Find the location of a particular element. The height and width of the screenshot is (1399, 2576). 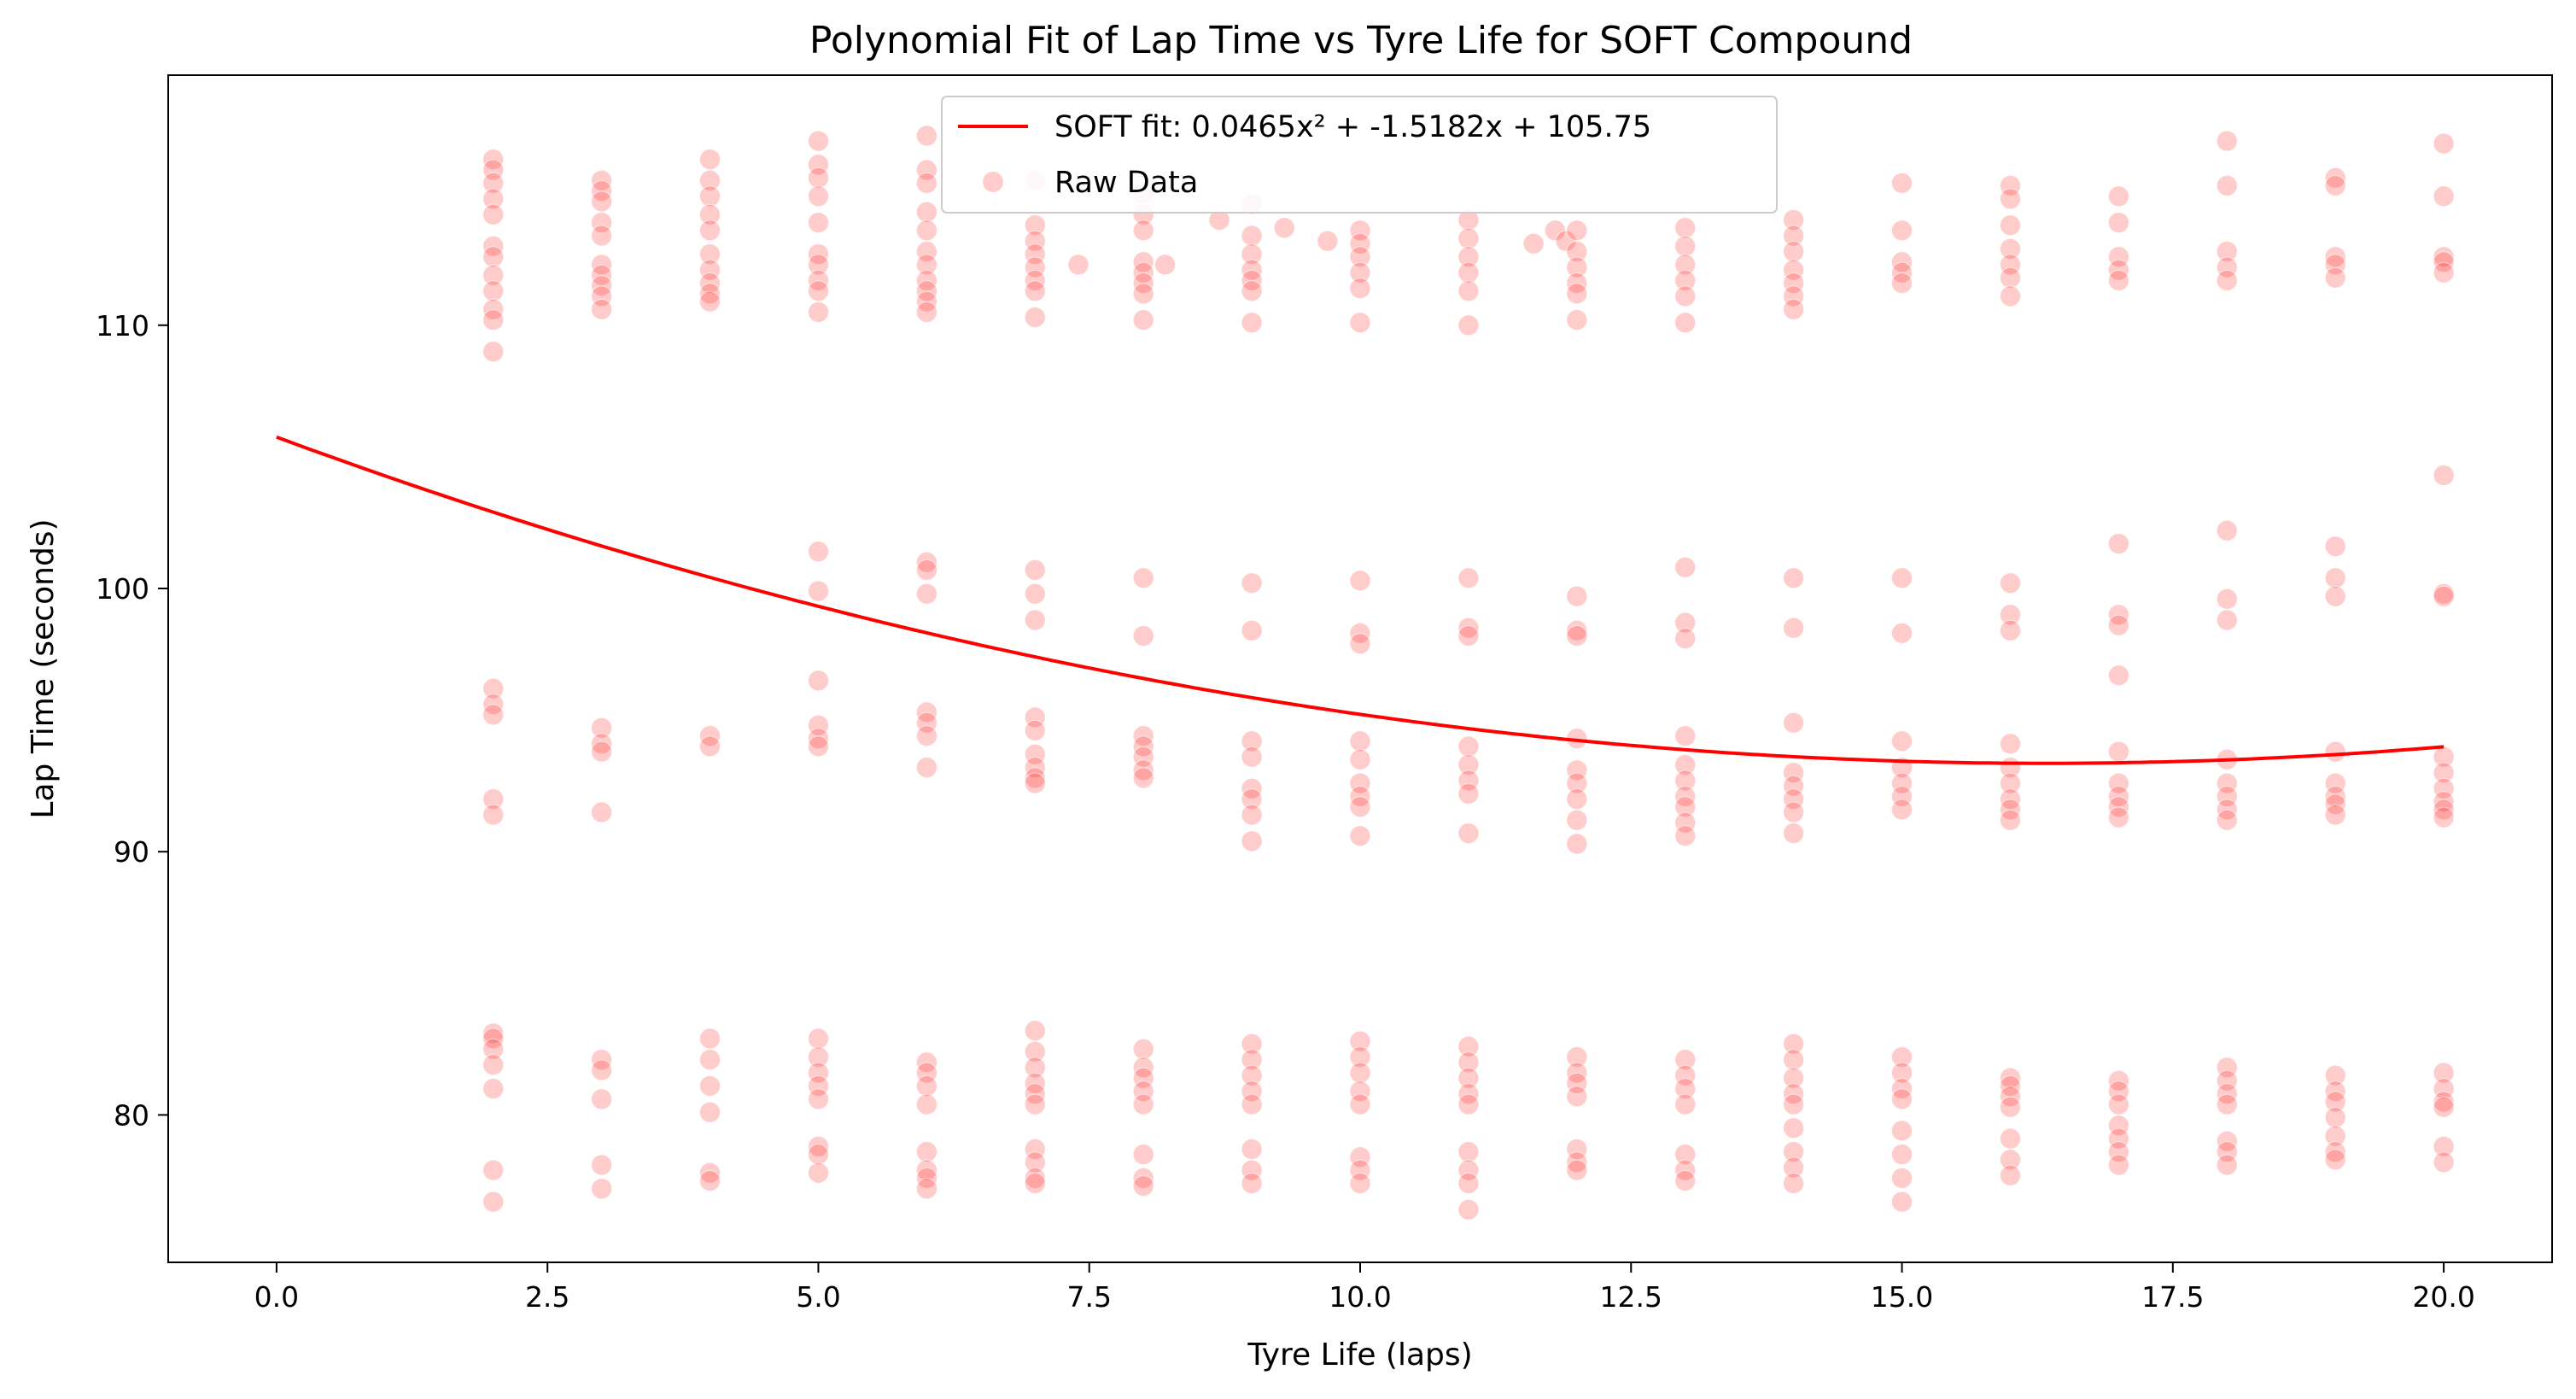

x-tick-label: 10.0 is located at coordinates (1360, 1297).